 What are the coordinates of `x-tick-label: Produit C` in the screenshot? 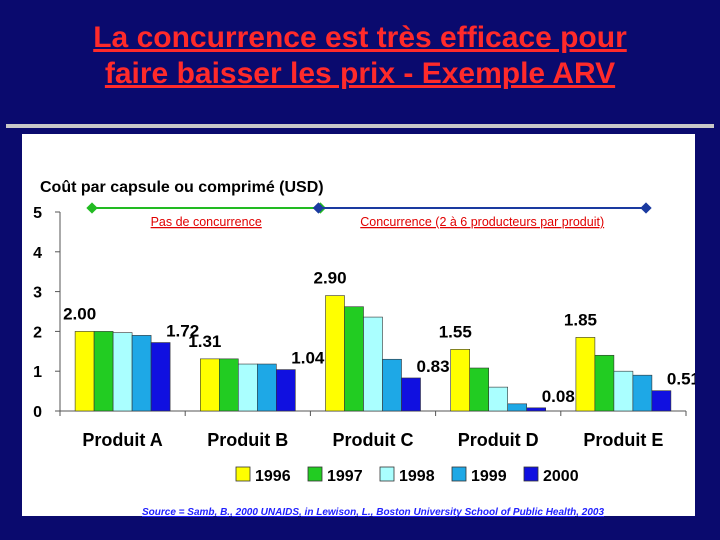 It's located at (373, 440).